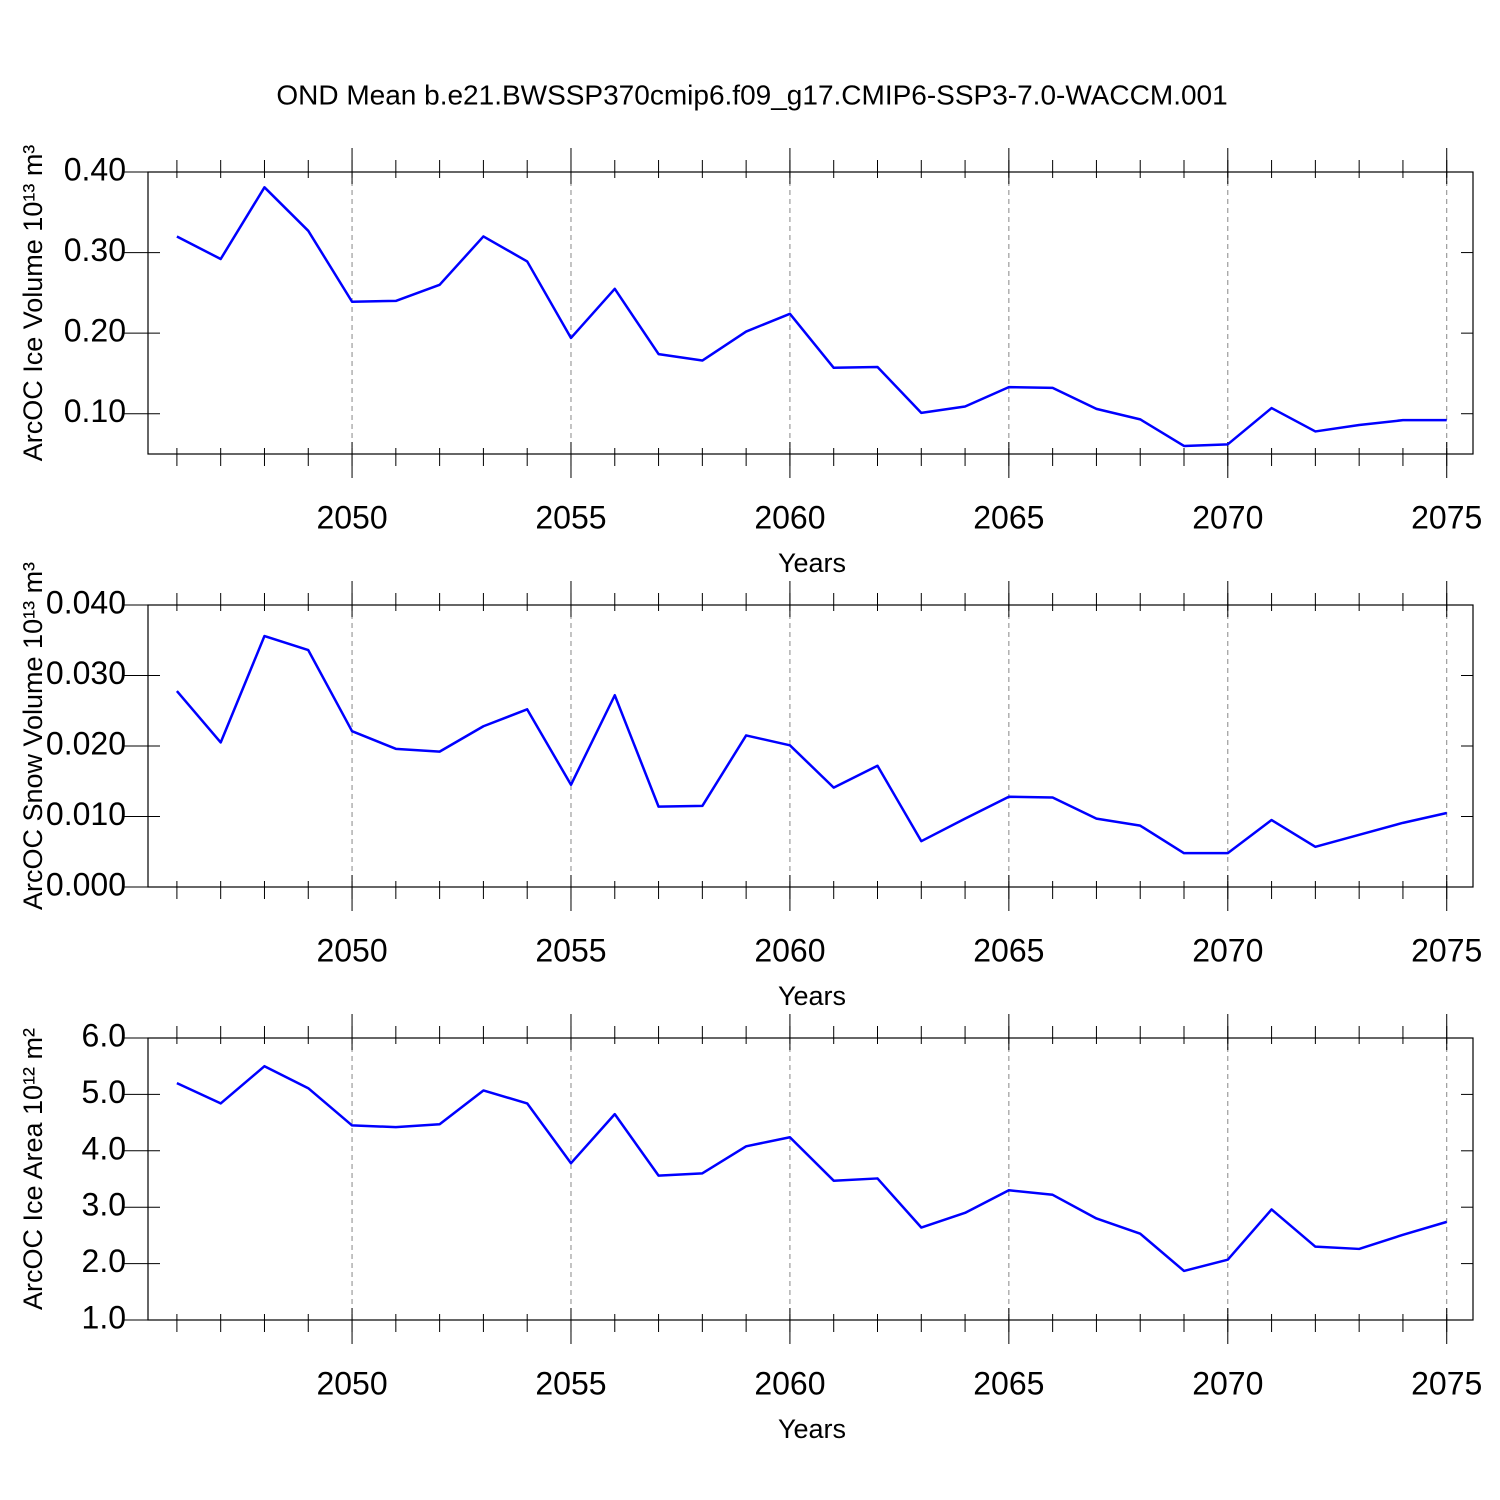 This screenshot has width=1500, height=1500. What do you see at coordinates (104, 1148) in the screenshot?
I see `y-tick-label: 4.0` at bounding box center [104, 1148].